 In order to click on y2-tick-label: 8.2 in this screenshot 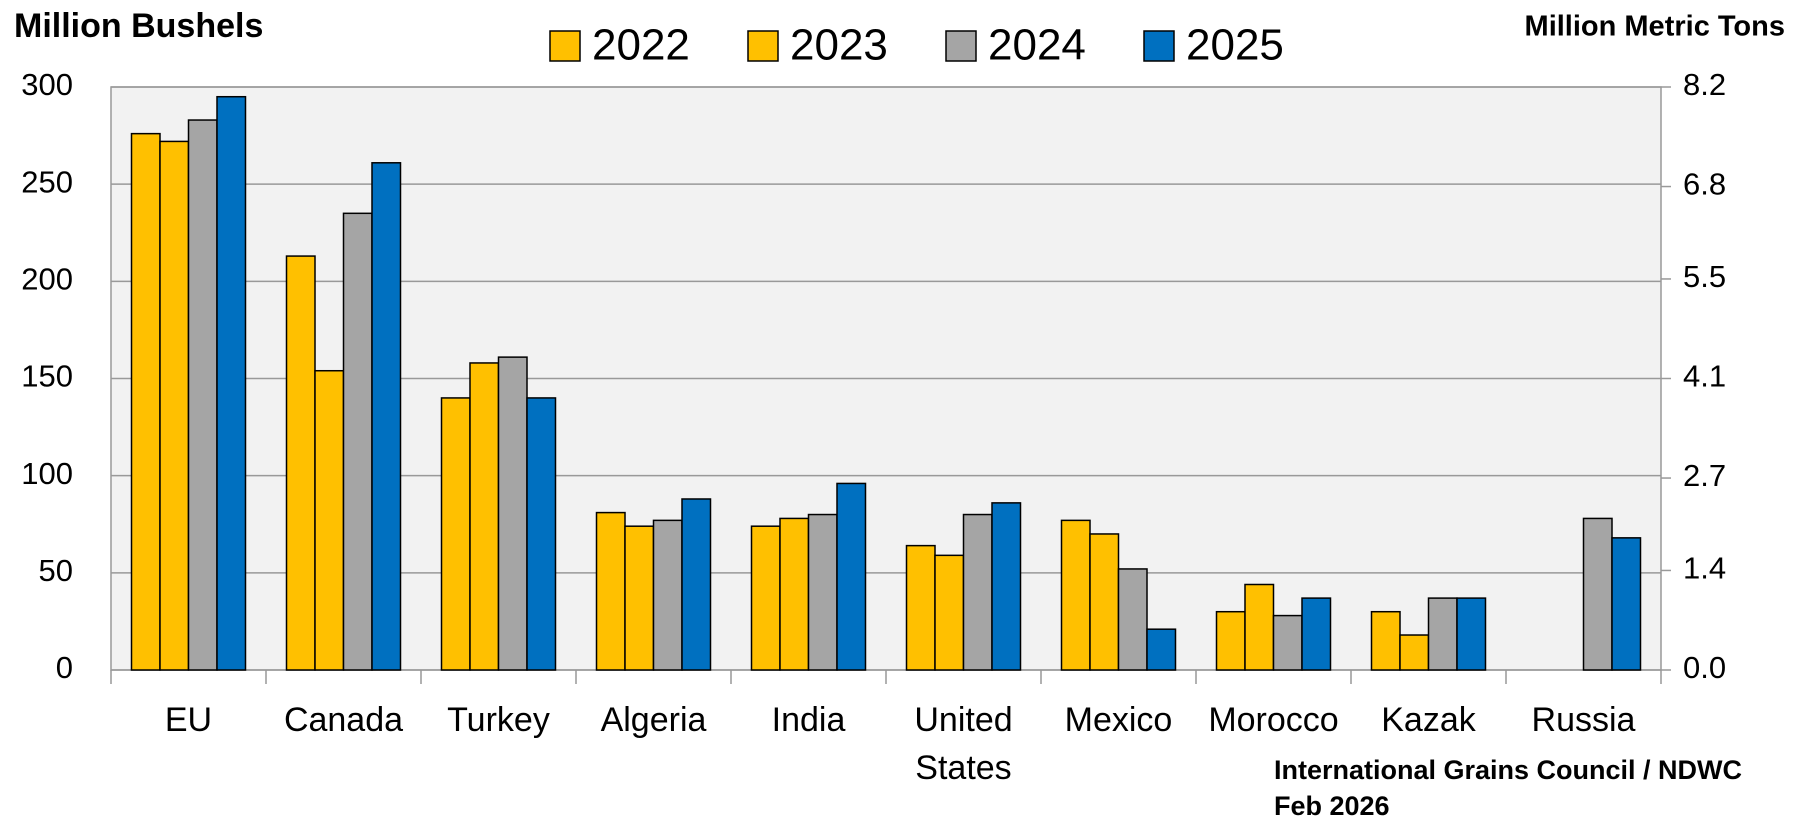, I will do `click(1704, 84)`.